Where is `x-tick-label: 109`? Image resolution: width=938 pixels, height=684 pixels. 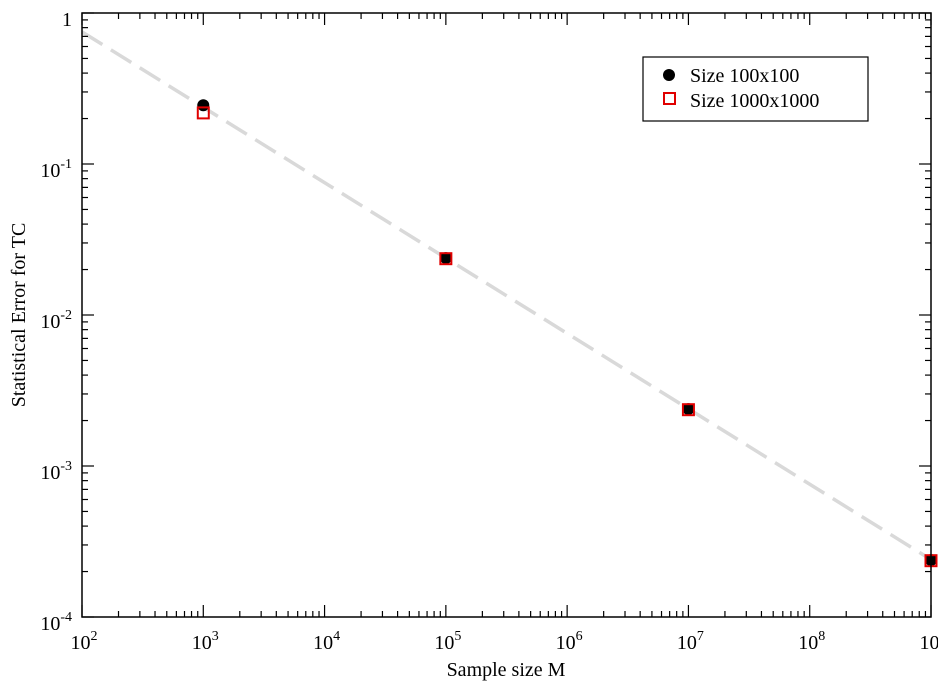
x-tick-label: 109 is located at coordinates (929, 641).